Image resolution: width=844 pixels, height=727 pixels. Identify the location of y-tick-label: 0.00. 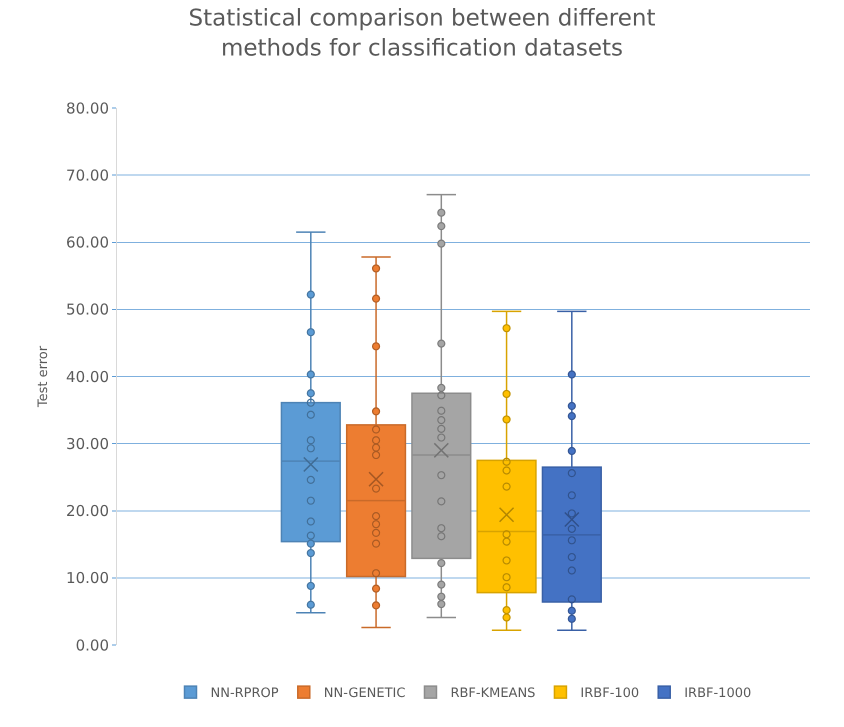
(92, 645).